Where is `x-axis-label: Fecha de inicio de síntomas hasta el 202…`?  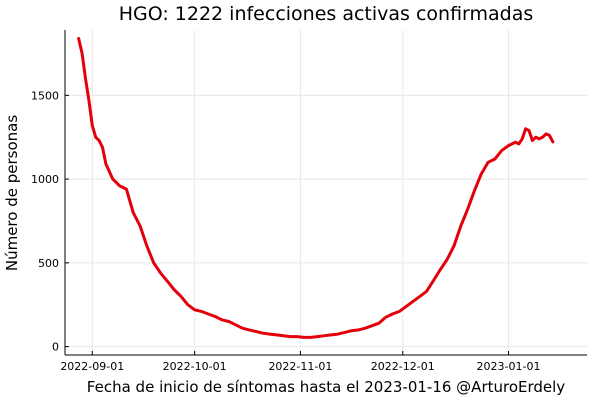
x-axis-label: Fecha de inicio de síntomas hasta el 202… is located at coordinates (326, 387).